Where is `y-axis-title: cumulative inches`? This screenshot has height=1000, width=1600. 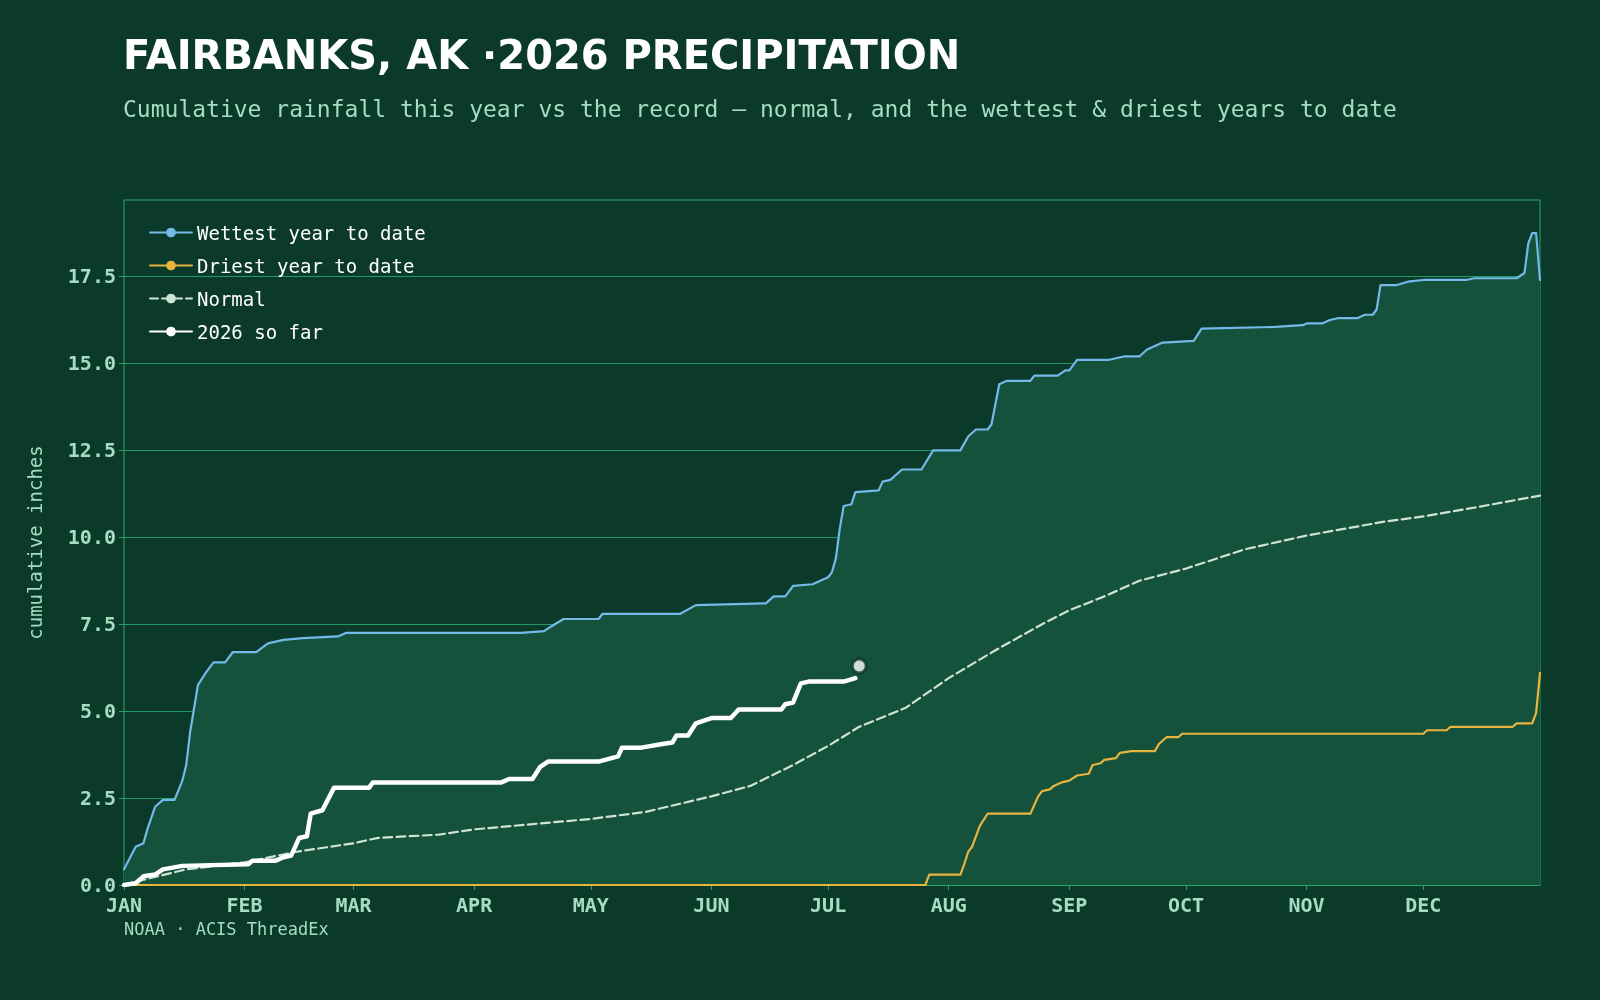 y-axis-title: cumulative inches is located at coordinates (34, 542).